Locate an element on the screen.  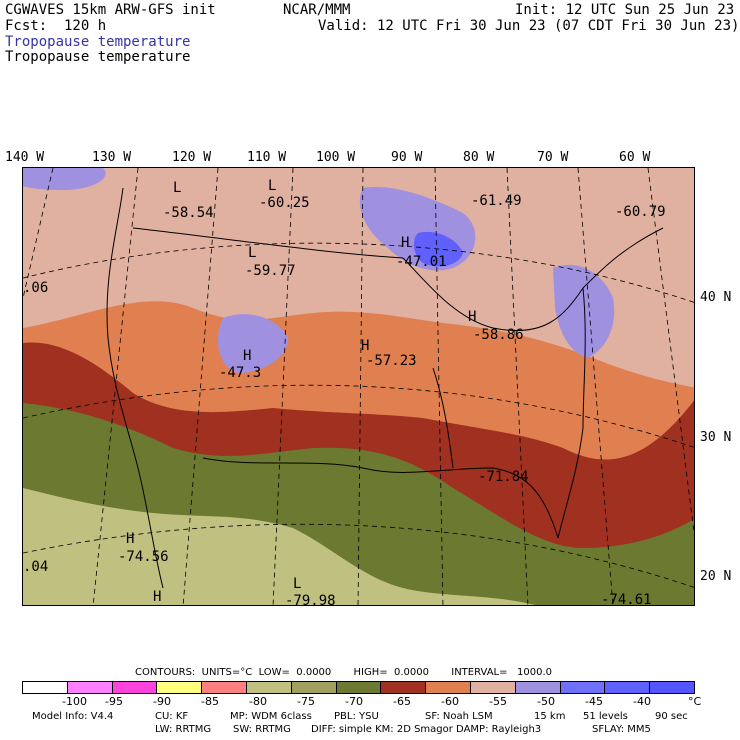
lon-label-140w: 140 W is located at coordinates (25, 157).